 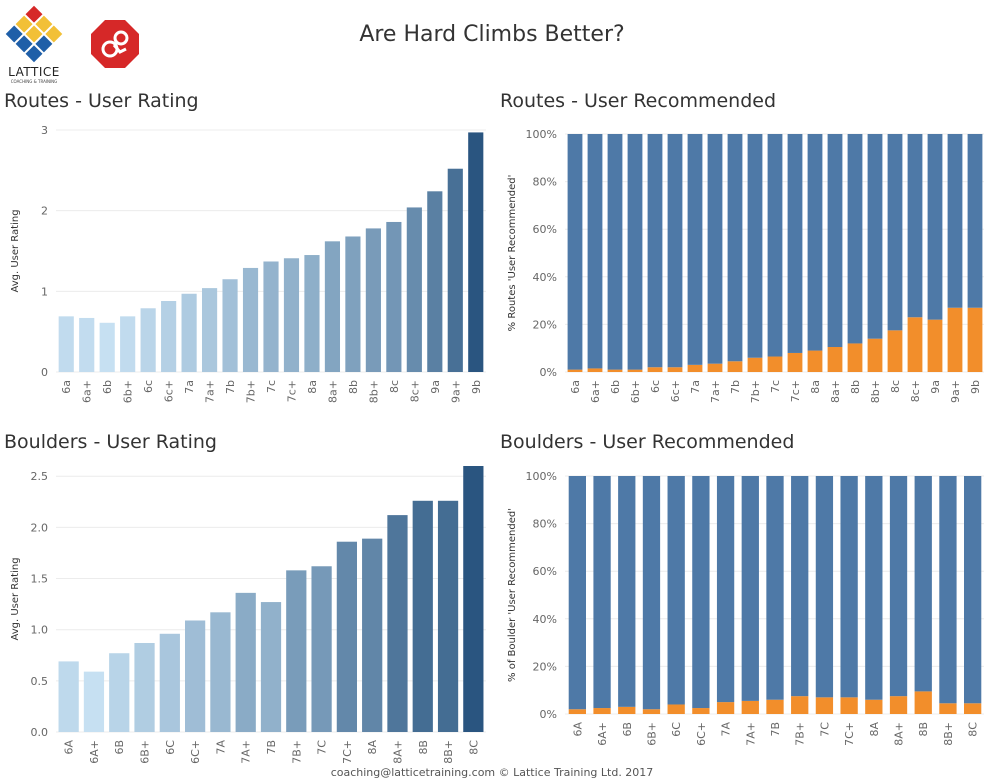 I want to click on lattice-logo: LATTICE COACHING & TRAINING, so click(x=34, y=44).